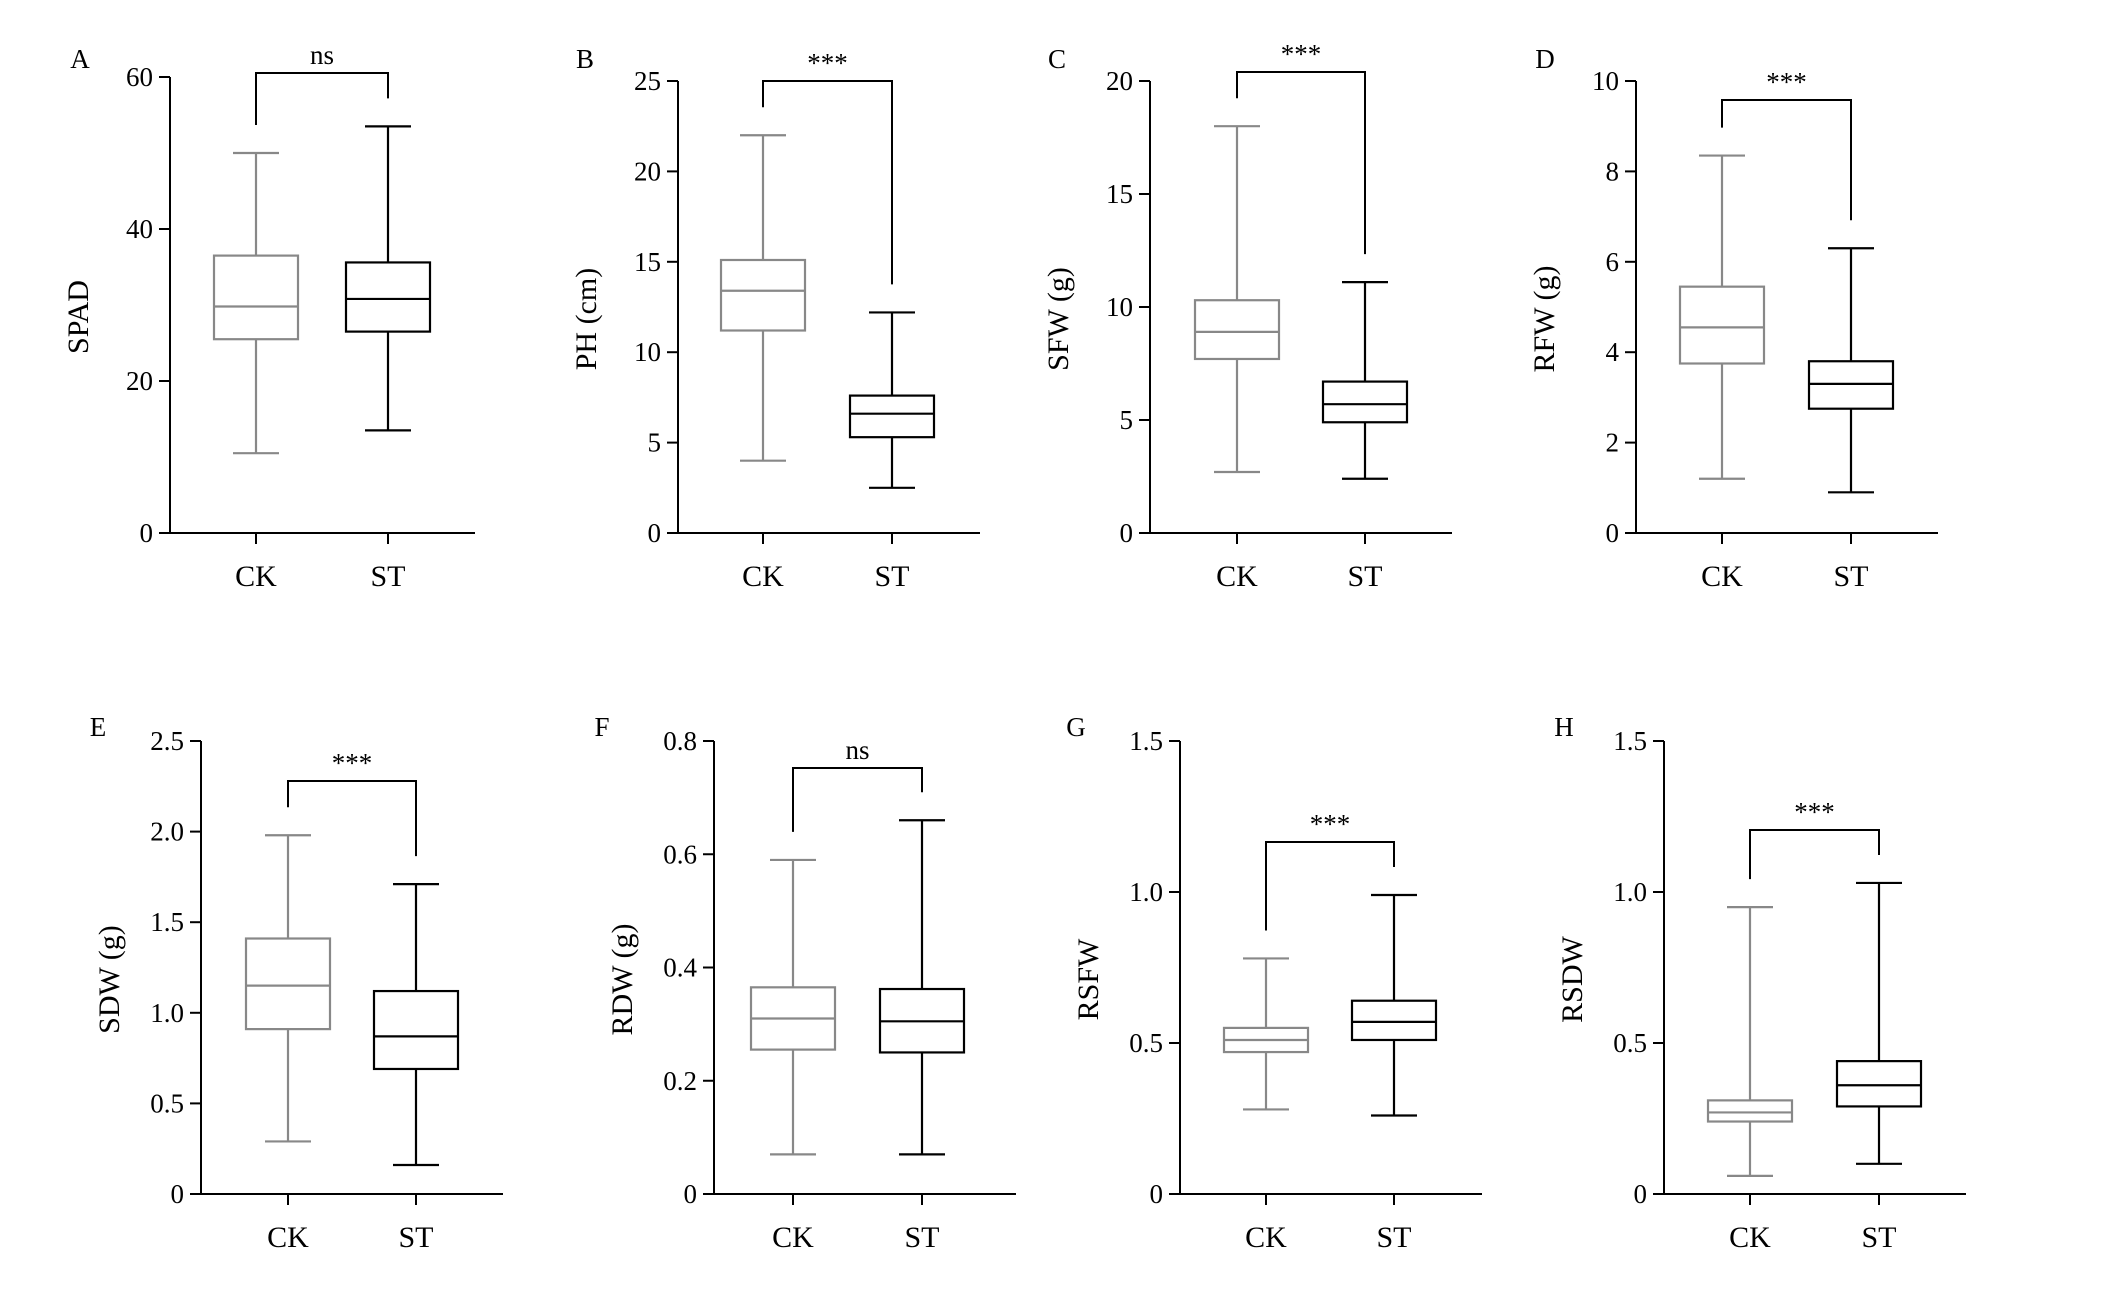  I want to click on y-tick-label: 60, so click(139, 77).